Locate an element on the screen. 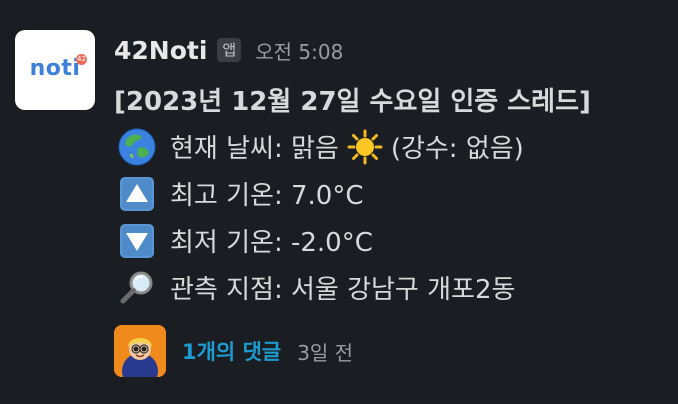 The image size is (678, 404). high-temp-line: 최고 기온: 7.0°C is located at coordinates (394, 193).